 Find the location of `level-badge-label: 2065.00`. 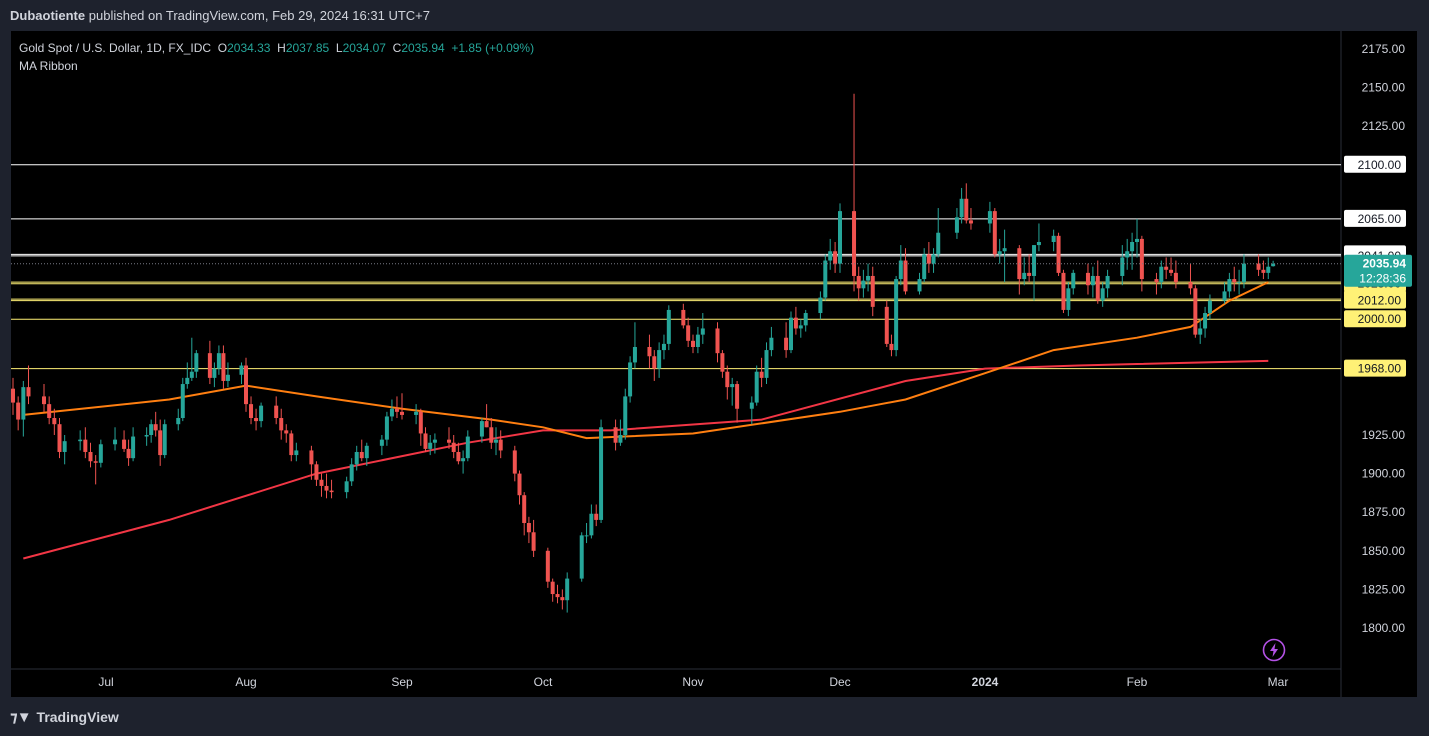

level-badge-label: 2065.00 is located at coordinates (1380, 219).